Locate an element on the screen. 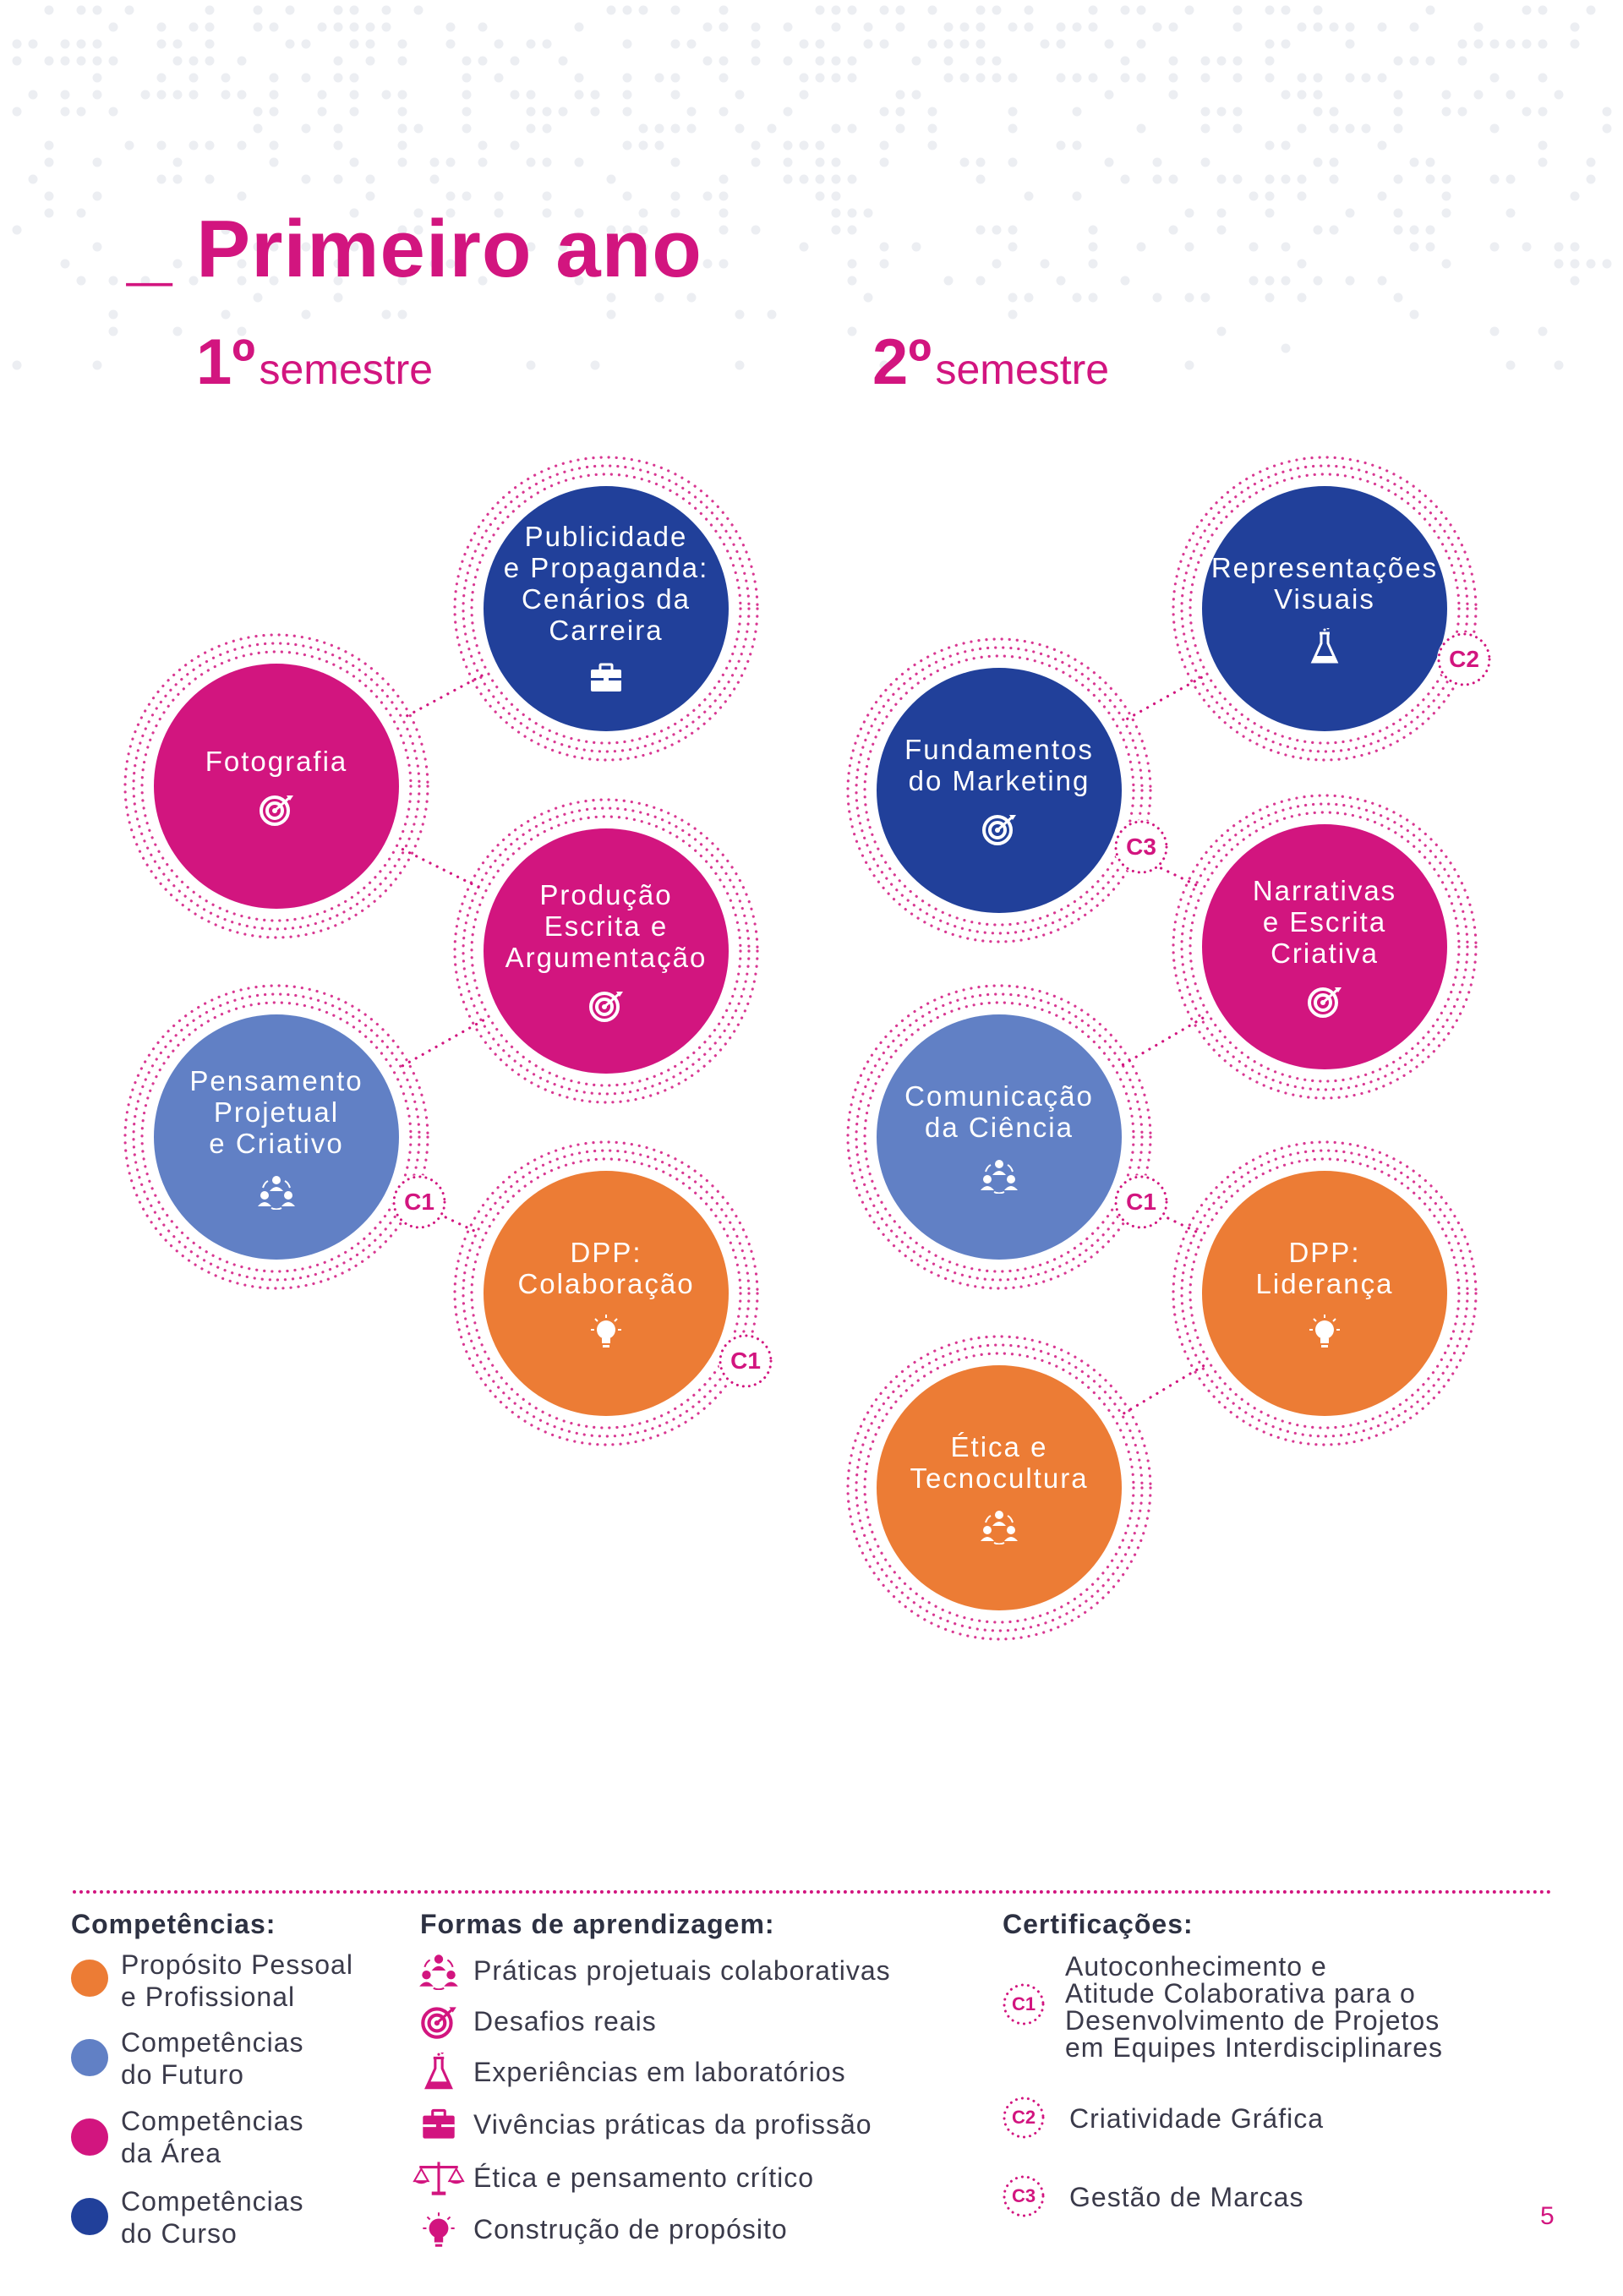  forma-label: Vivências práticas da profissão is located at coordinates (673, 2124).